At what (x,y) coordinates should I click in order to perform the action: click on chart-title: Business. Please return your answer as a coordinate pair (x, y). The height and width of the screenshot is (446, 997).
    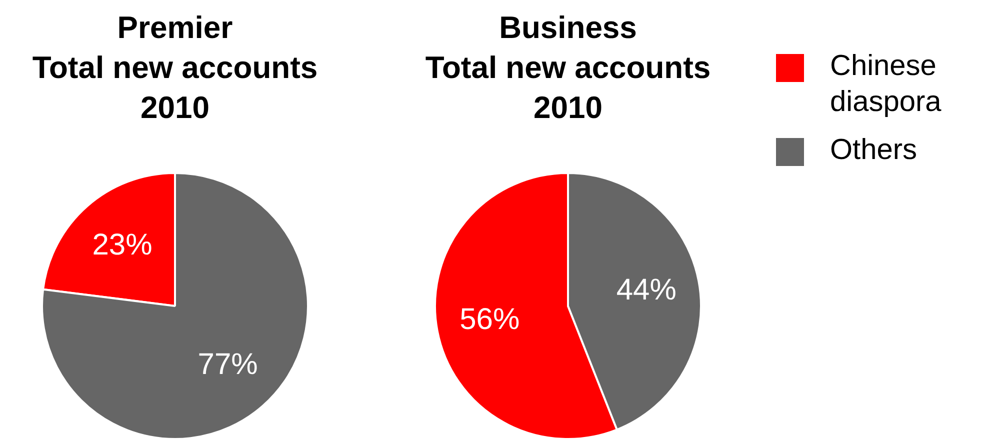
    Looking at the image, I should click on (568, 28).